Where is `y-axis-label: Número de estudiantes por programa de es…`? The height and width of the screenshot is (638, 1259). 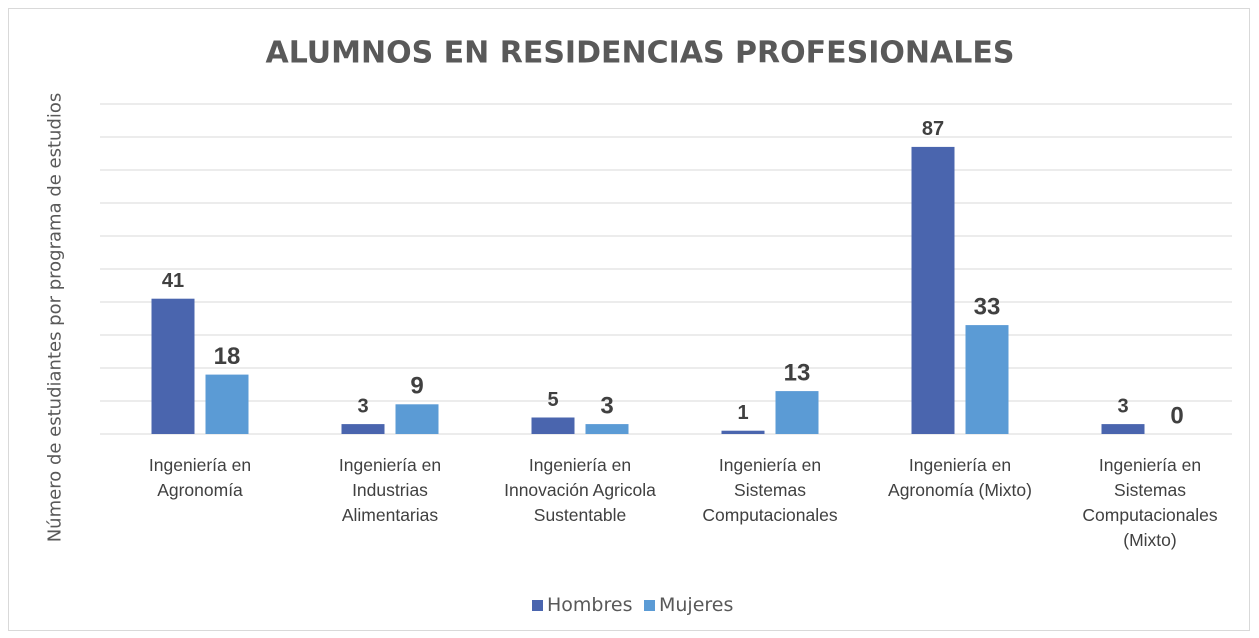
y-axis-label: Número de estudiantes por programa de es… is located at coordinates (55, 317).